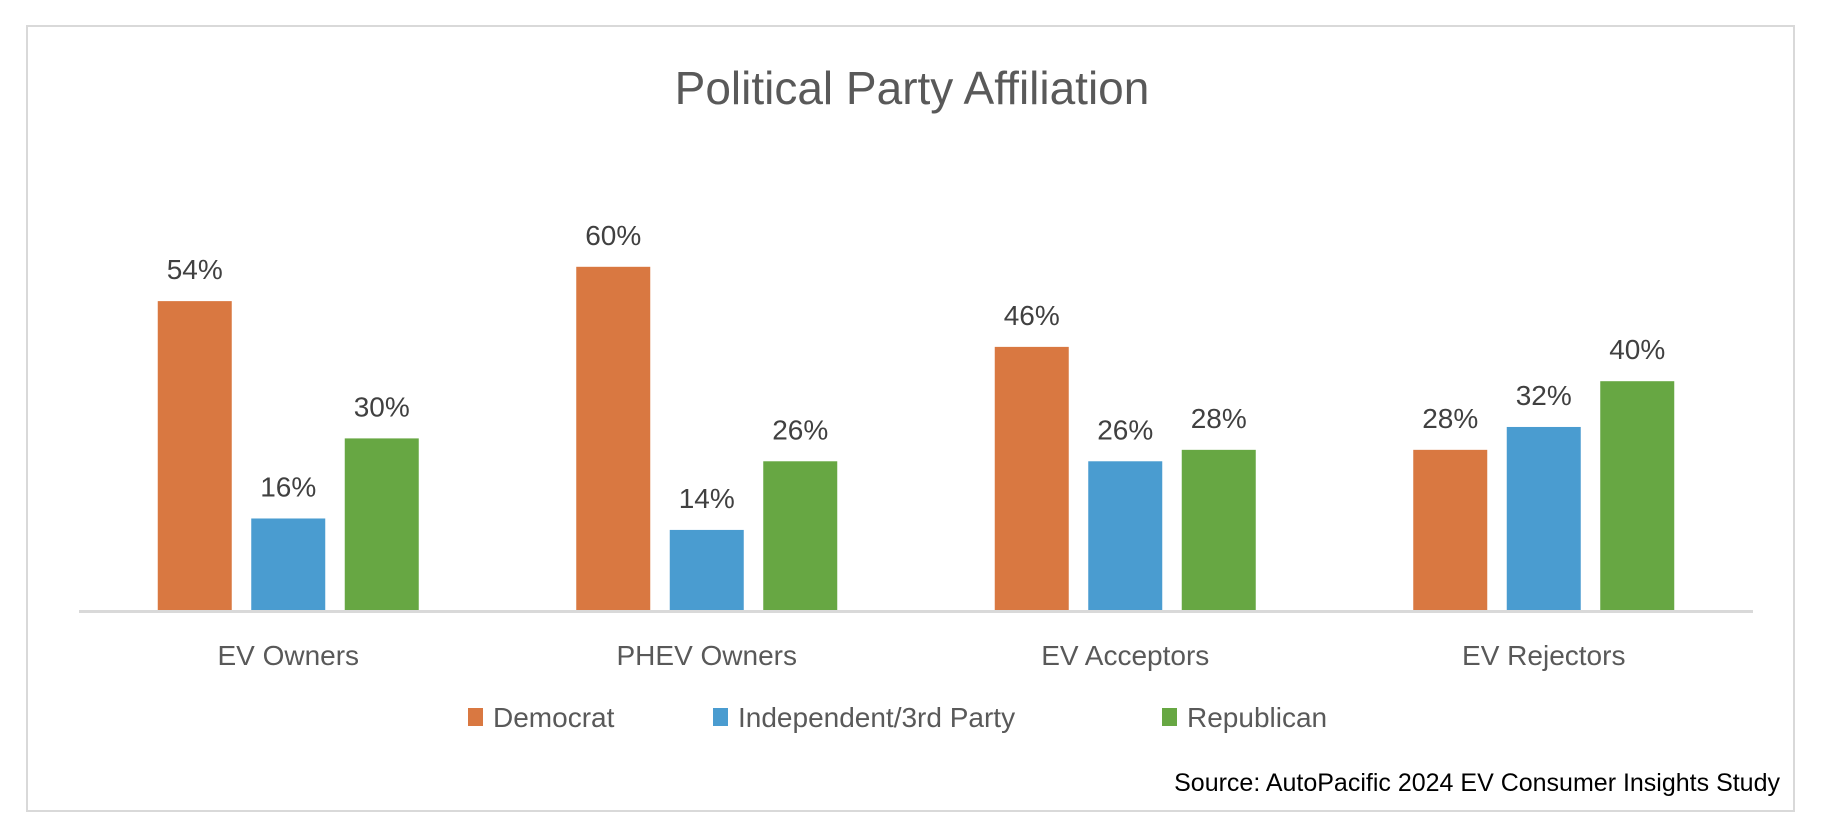  What do you see at coordinates (382, 406) in the screenshot?
I see `data-label: 30%` at bounding box center [382, 406].